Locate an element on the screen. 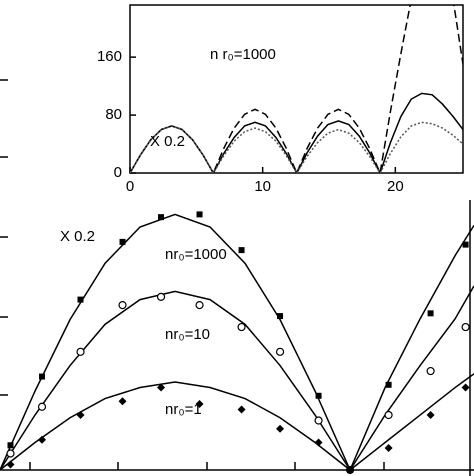  curve is located at coordinates (296, 147).